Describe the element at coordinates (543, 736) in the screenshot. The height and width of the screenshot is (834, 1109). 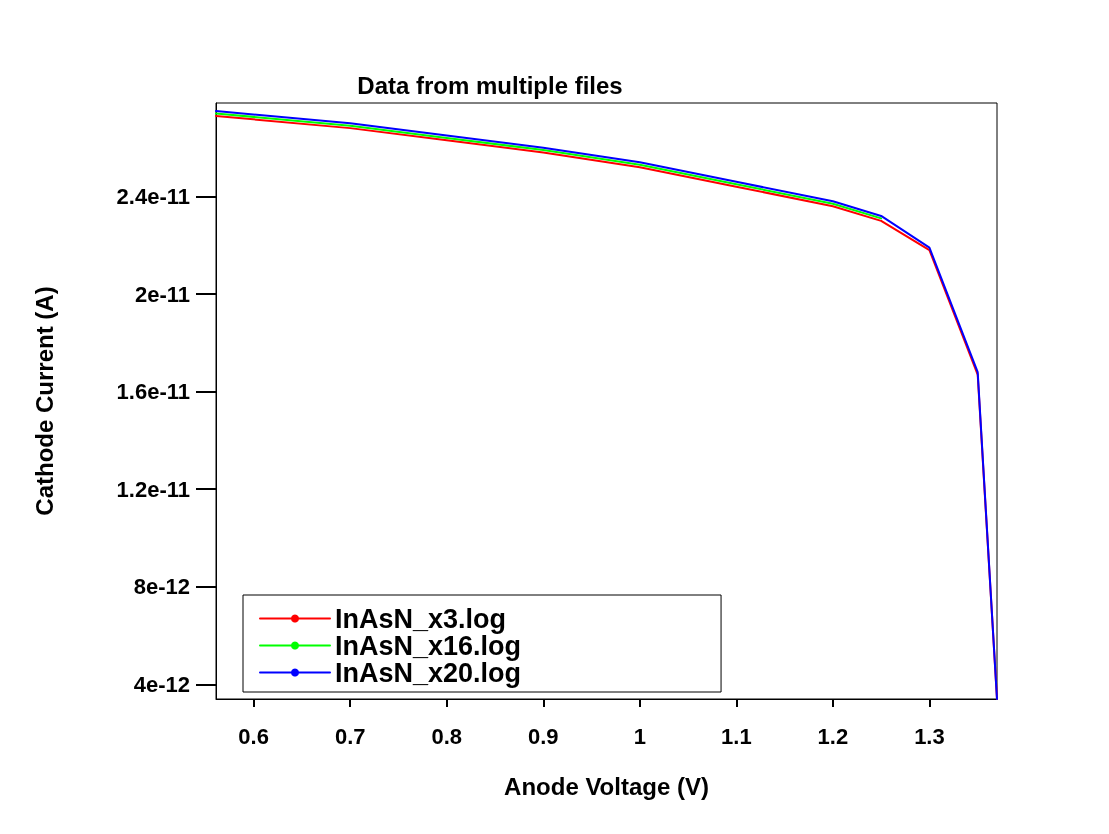
I see `x-tick-label: 0.9` at that location.